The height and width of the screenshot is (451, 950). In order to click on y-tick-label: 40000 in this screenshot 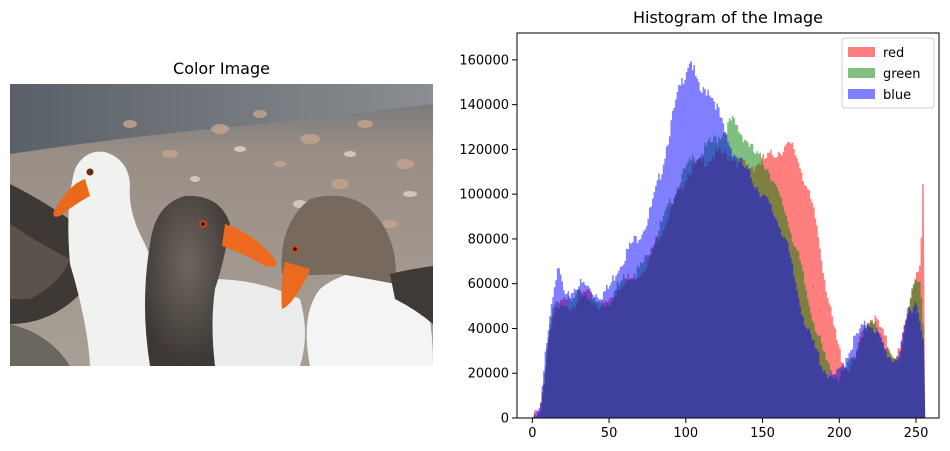, I will do `click(488, 329)`.